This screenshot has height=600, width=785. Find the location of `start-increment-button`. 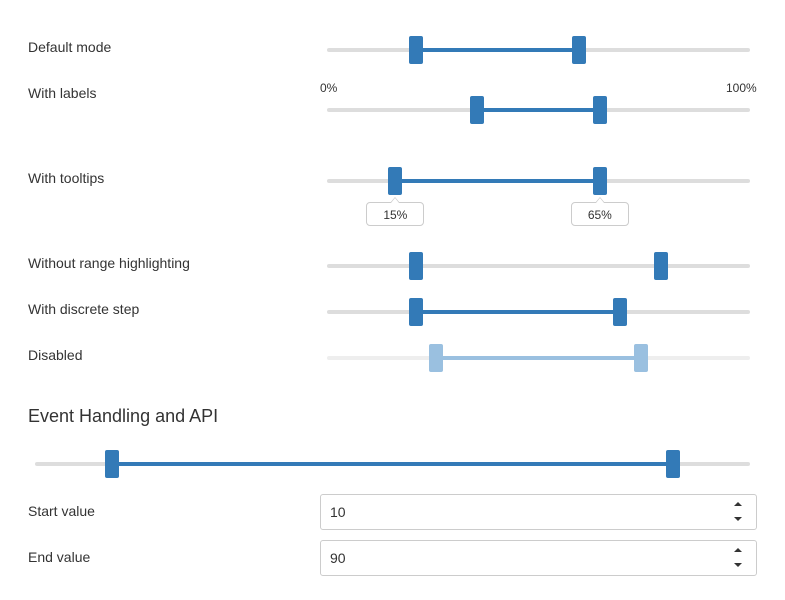

start-increment-button is located at coordinates (738, 505).